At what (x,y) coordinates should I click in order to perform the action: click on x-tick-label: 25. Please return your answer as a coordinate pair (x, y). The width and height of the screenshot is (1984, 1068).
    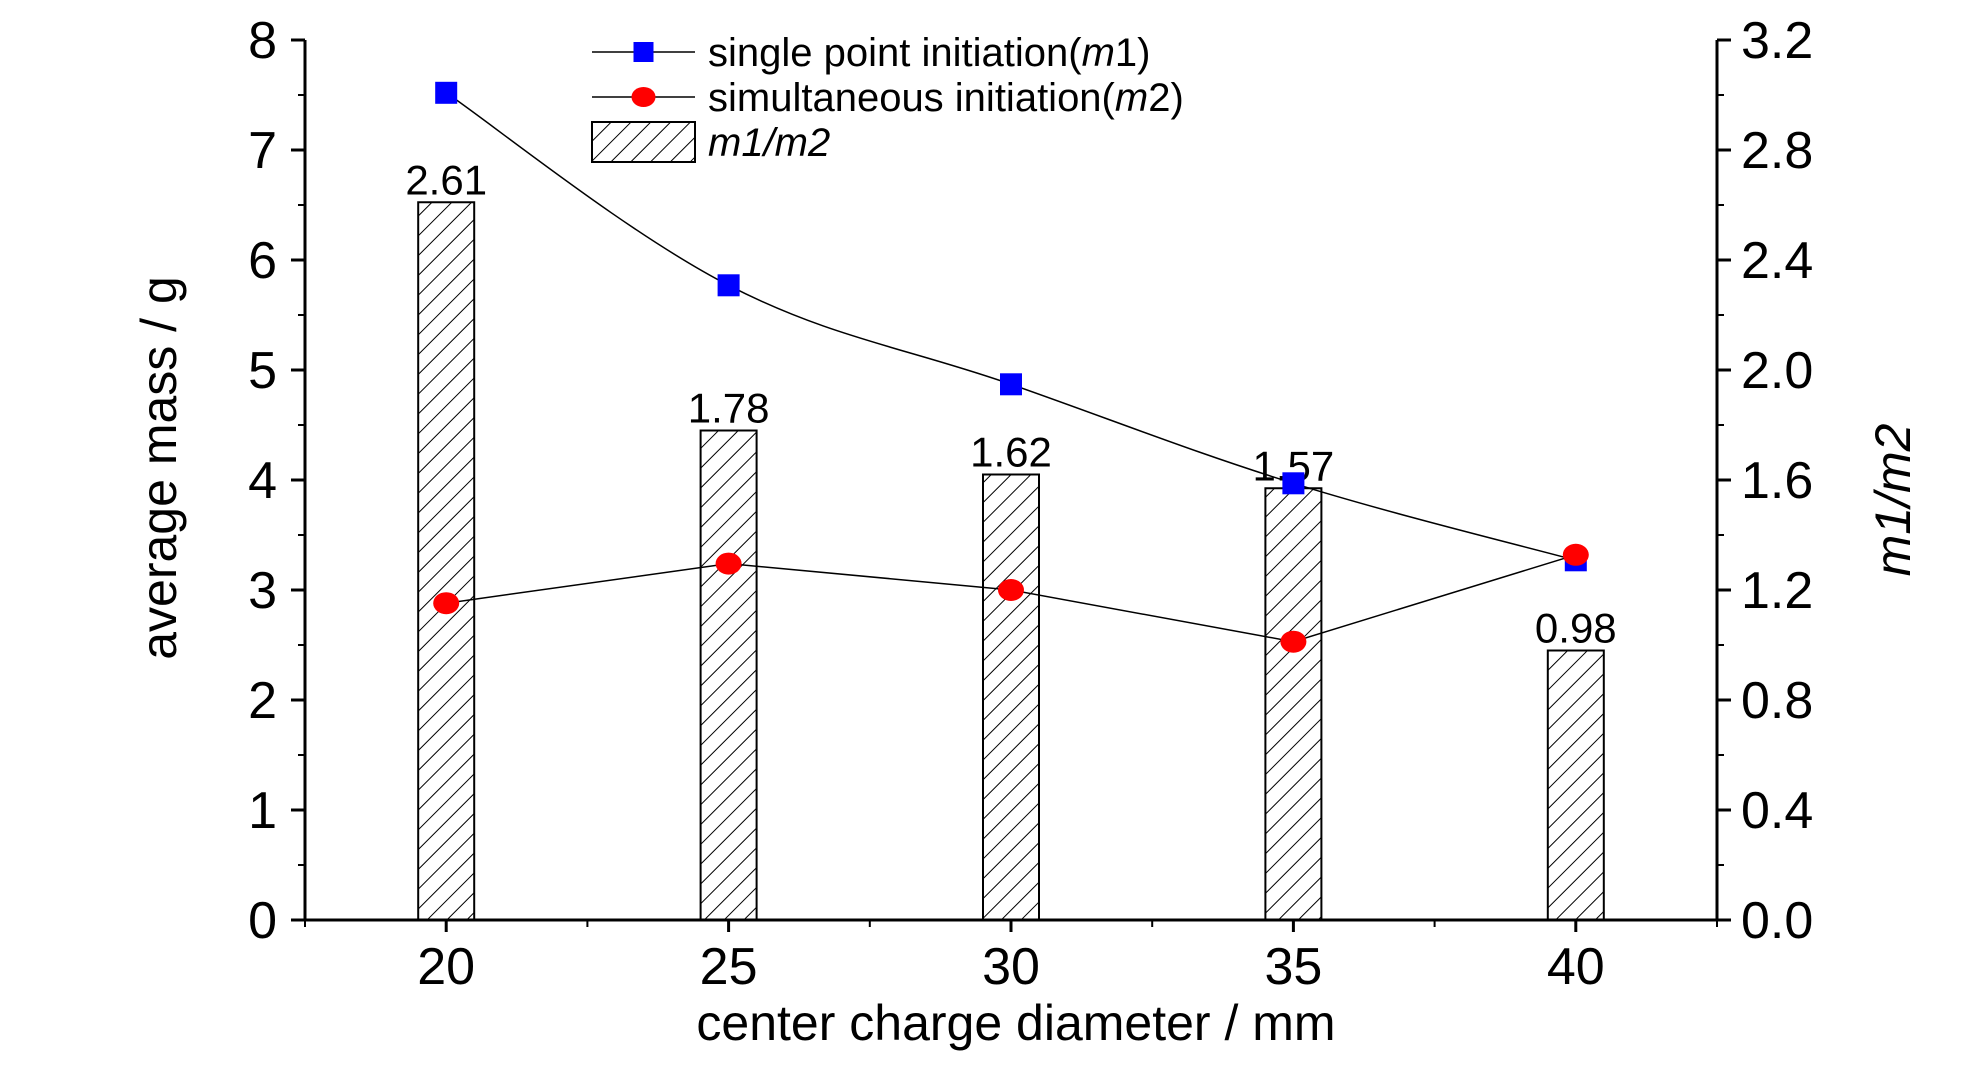
    Looking at the image, I should click on (729, 967).